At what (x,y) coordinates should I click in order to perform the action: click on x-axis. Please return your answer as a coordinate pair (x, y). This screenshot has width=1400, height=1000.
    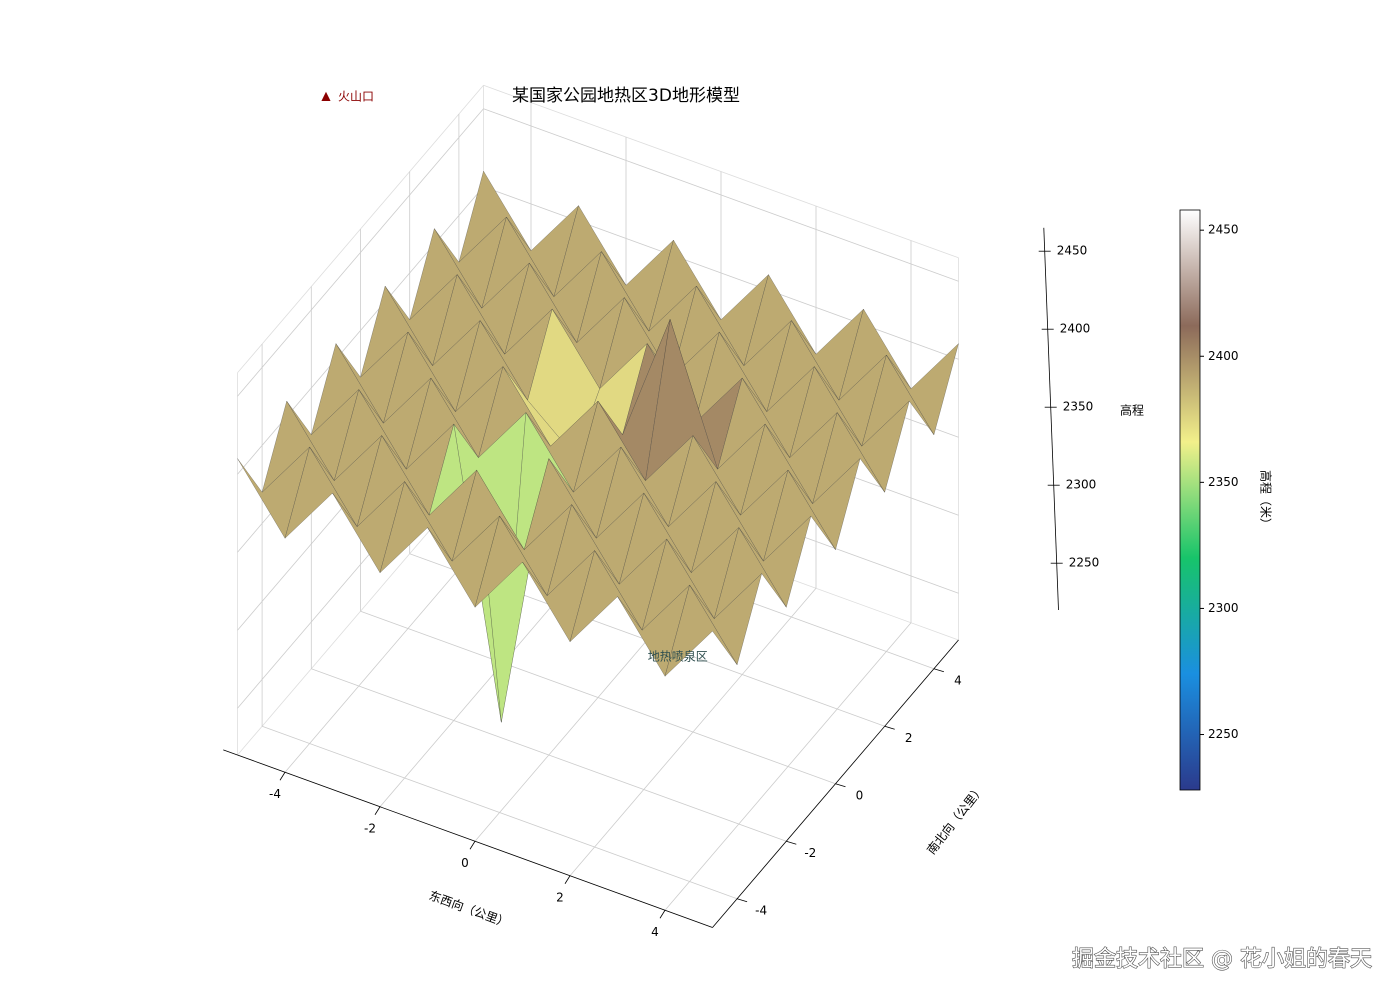
    Looking at the image, I should click on (468, 838).